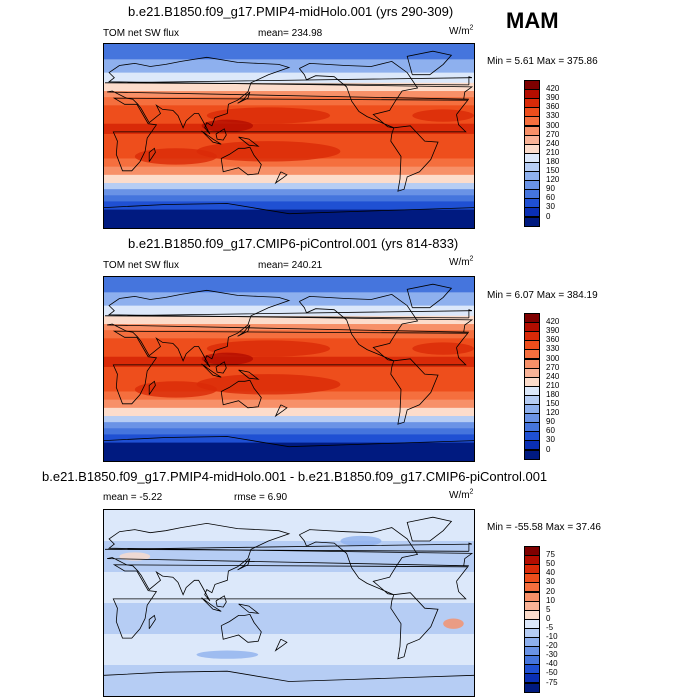 This screenshot has width=700, height=700. I want to click on rmse-label: rmse = 6.90, so click(261, 497).